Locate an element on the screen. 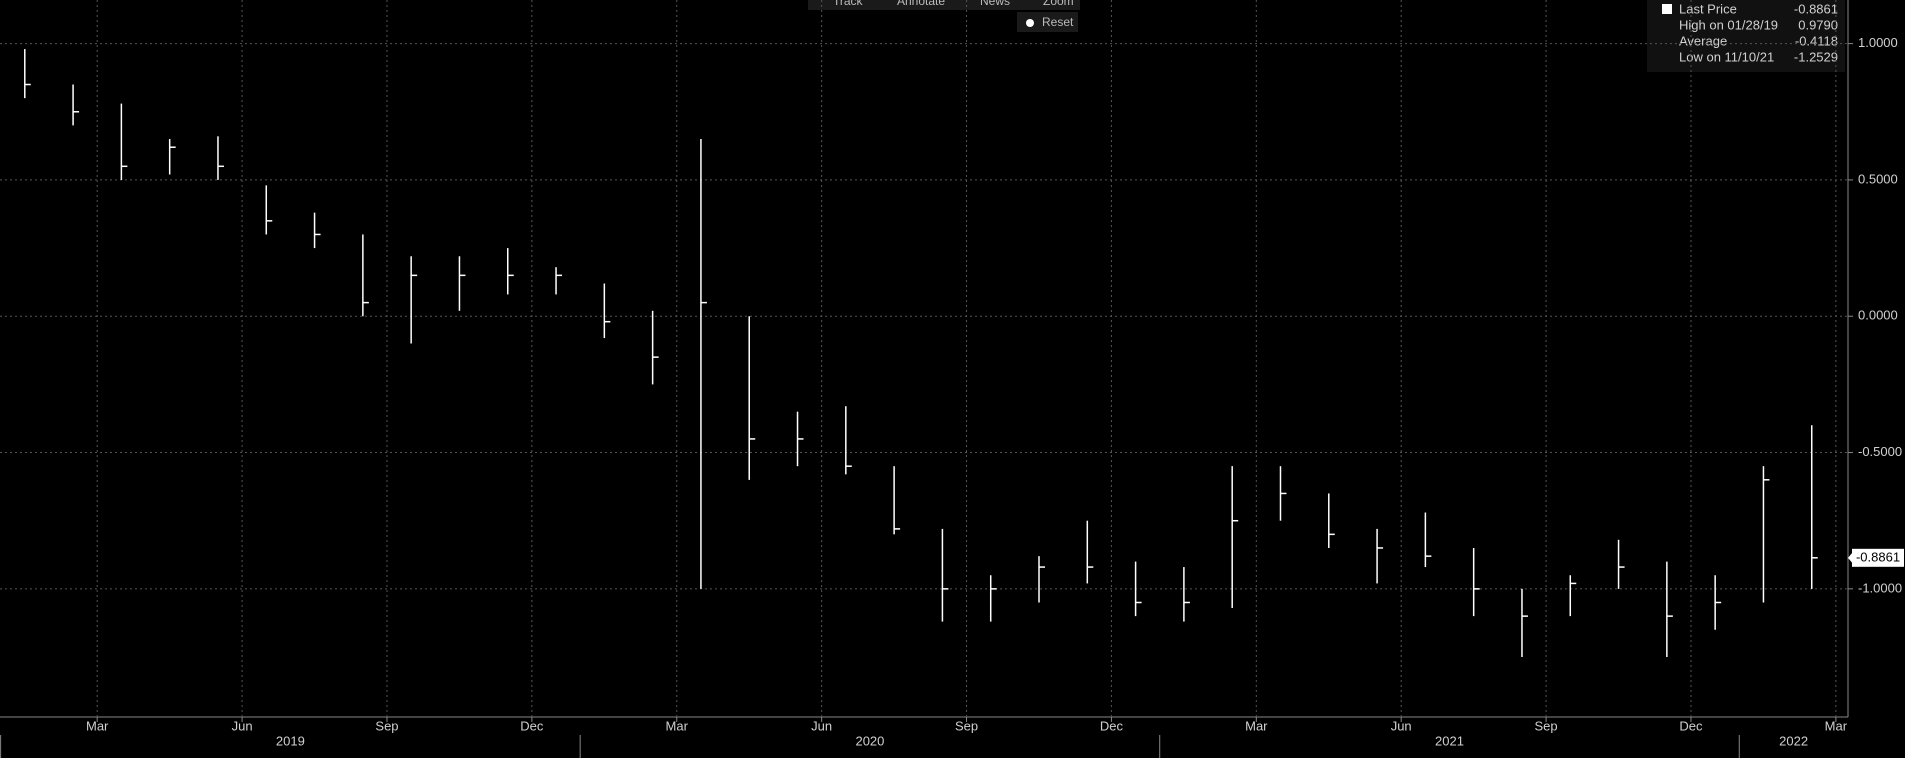 Image resolution: width=1905 pixels, height=758 pixels. last-price-tag is located at coordinates (1878, 557).